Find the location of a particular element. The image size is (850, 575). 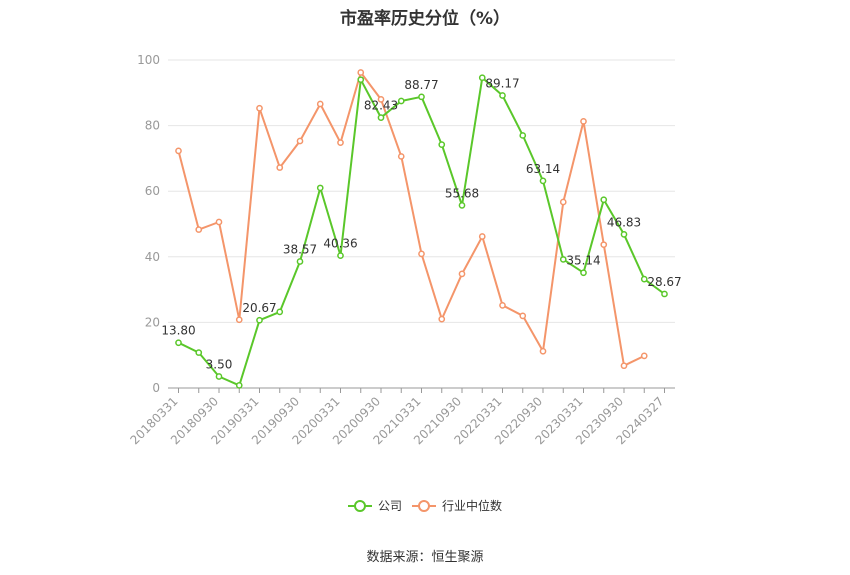

y-tick-label: 20 is located at coordinates (152, 322).